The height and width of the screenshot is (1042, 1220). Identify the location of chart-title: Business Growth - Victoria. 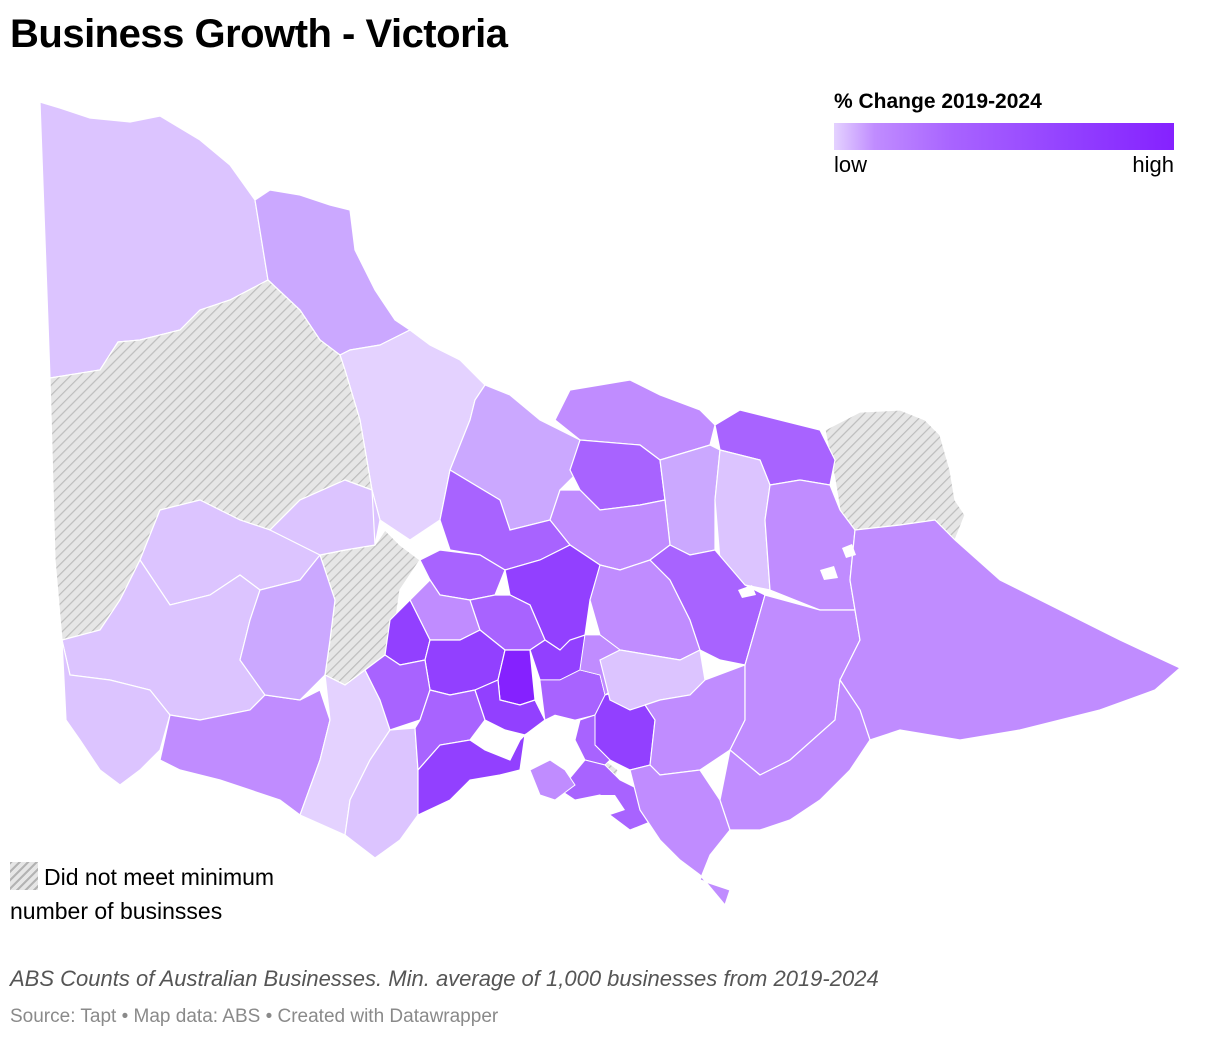
(259, 34).